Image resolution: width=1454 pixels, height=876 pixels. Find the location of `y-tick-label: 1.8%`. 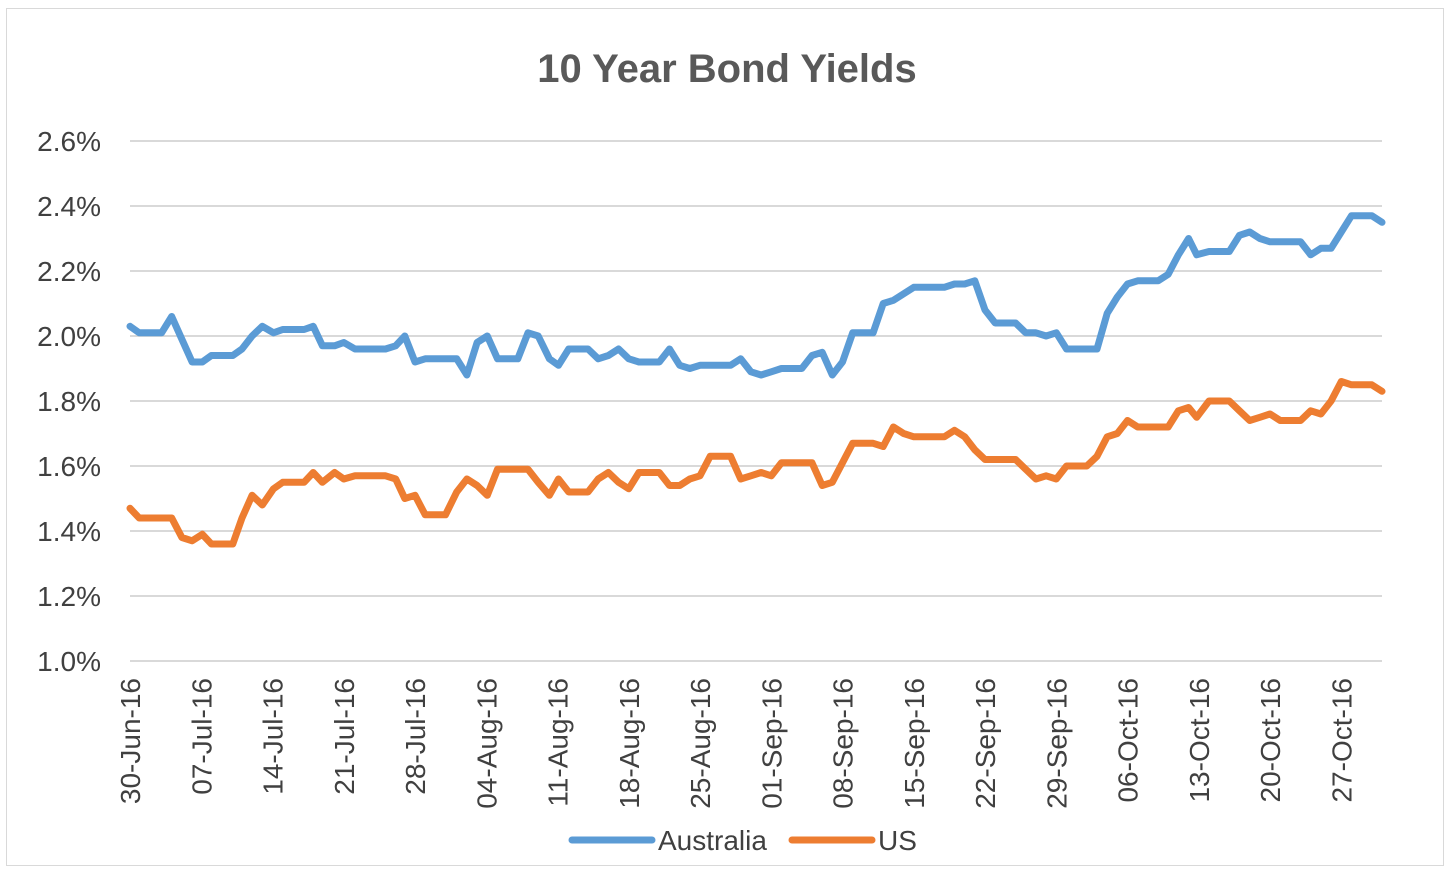

y-tick-label: 1.8% is located at coordinates (69, 401).